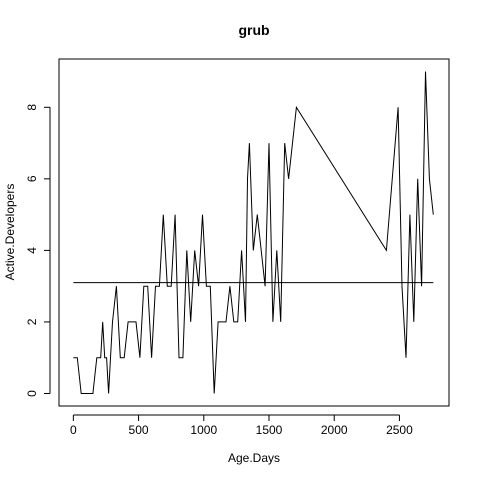  What do you see at coordinates (203, 430) in the screenshot?
I see `x-tick-label: 1000` at bounding box center [203, 430].